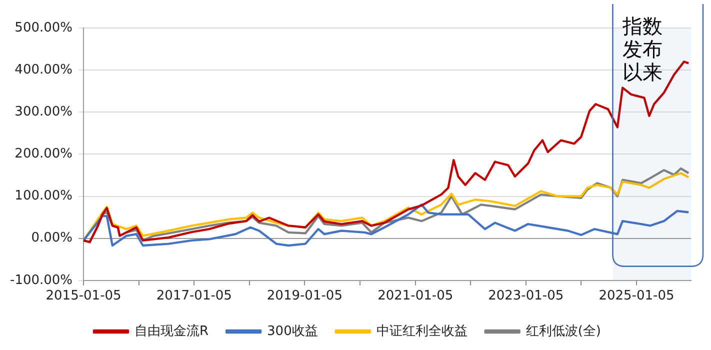 The width and height of the screenshot is (711, 350). What do you see at coordinates (43, 70) in the screenshot?
I see `y-tick-label: 400.00%` at bounding box center [43, 70].